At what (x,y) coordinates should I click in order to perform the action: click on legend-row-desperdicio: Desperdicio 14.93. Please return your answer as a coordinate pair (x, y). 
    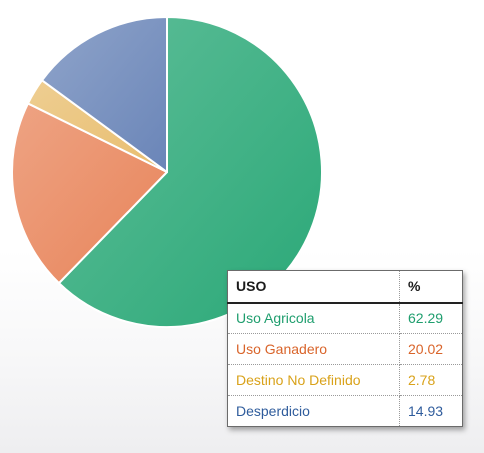
    Looking at the image, I should click on (345, 411).